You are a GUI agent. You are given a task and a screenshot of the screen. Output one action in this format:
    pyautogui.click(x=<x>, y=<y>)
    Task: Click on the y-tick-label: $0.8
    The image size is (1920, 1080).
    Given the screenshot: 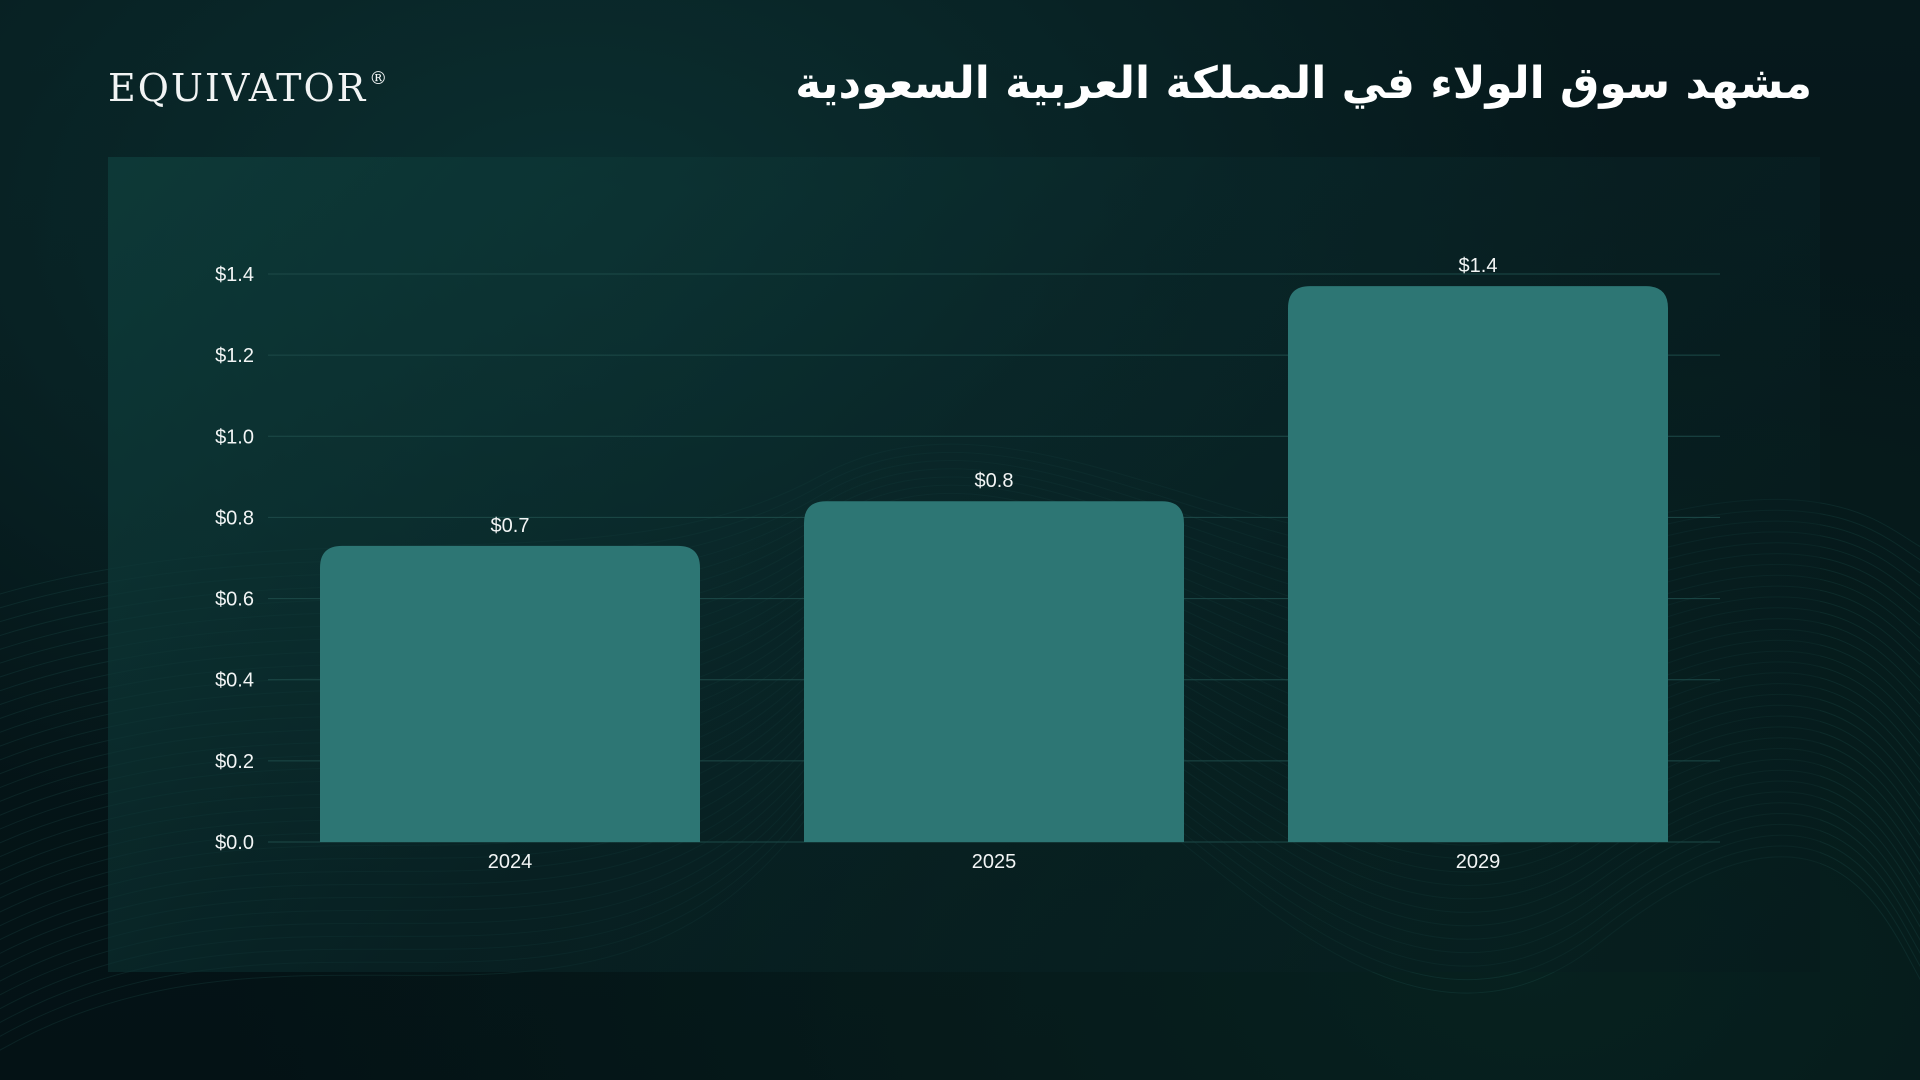 What is the action you would take?
    pyautogui.click(x=234, y=518)
    